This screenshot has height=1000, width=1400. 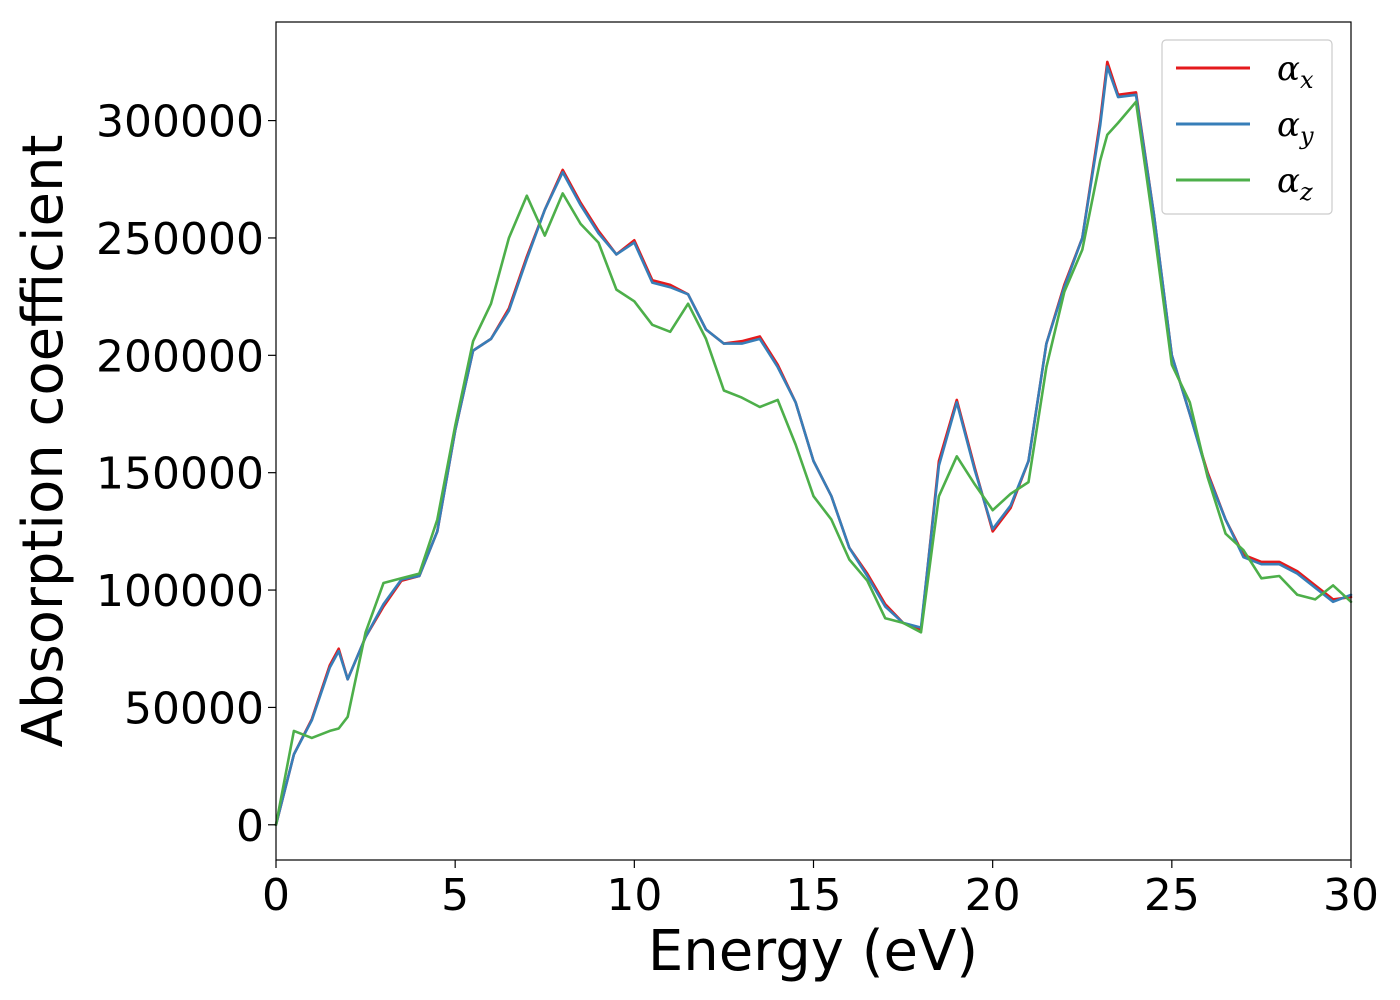 I want to click on y-tick-label: 50000, so click(x=194, y=708).